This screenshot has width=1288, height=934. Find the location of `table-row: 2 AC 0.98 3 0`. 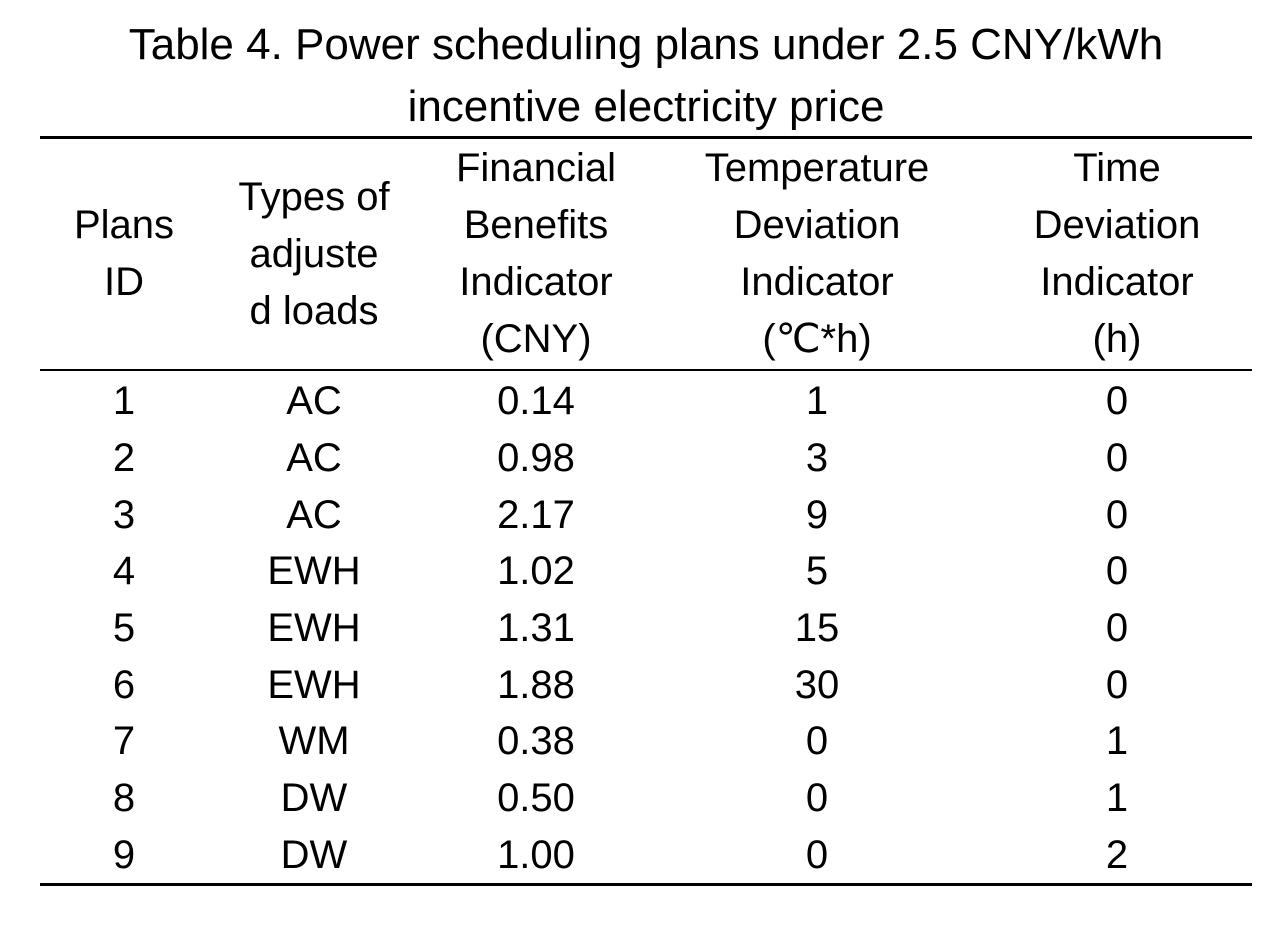

table-row: 2 AC 0.98 3 0 is located at coordinates (646, 458).